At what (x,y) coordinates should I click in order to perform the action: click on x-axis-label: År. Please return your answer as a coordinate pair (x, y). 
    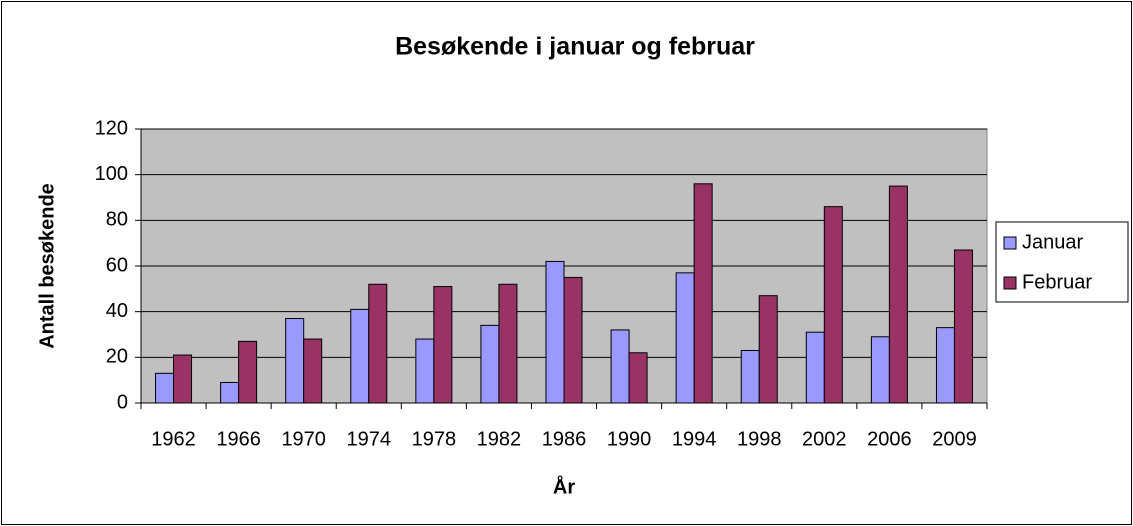
    Looking at the image, I should click on (564, 486).